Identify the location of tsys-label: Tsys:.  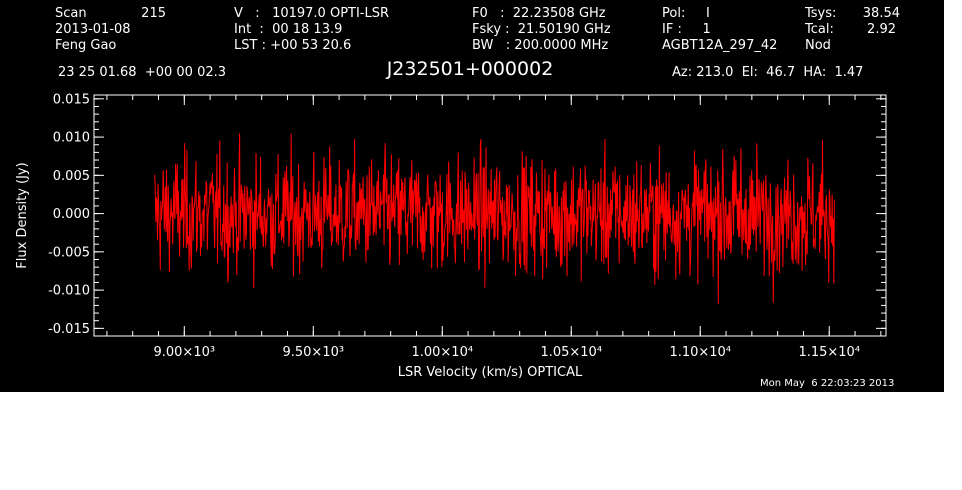
(821, 13).